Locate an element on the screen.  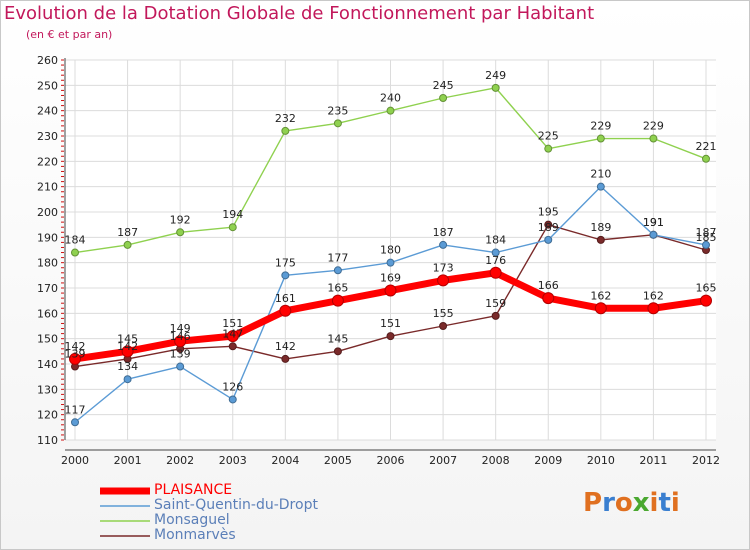
data-label-saint-quentin-du-dropt: 184 is located at coordinates (495, 240).